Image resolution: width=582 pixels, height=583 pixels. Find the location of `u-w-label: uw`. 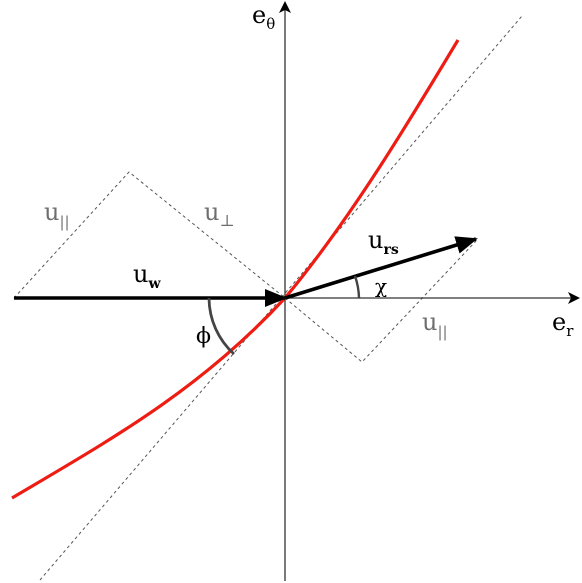

u-w-label: uw is located at coordinates (147, 276).